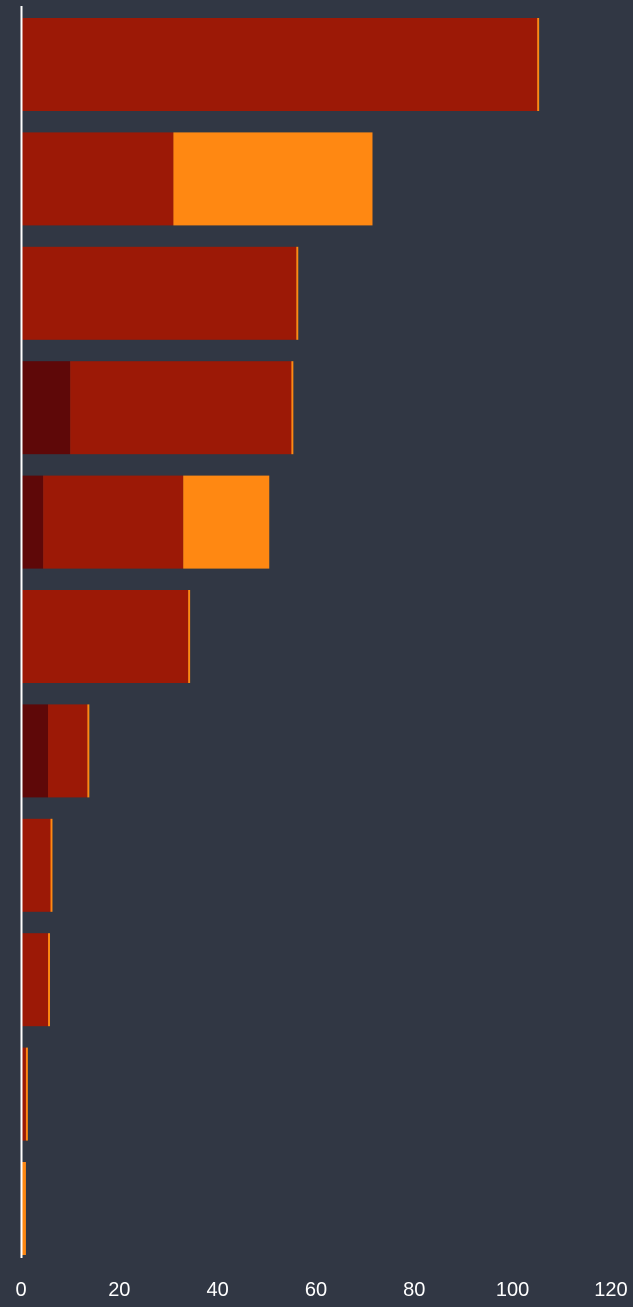  I want to click on x-tick-label-20: 20, so click(119, 1290).